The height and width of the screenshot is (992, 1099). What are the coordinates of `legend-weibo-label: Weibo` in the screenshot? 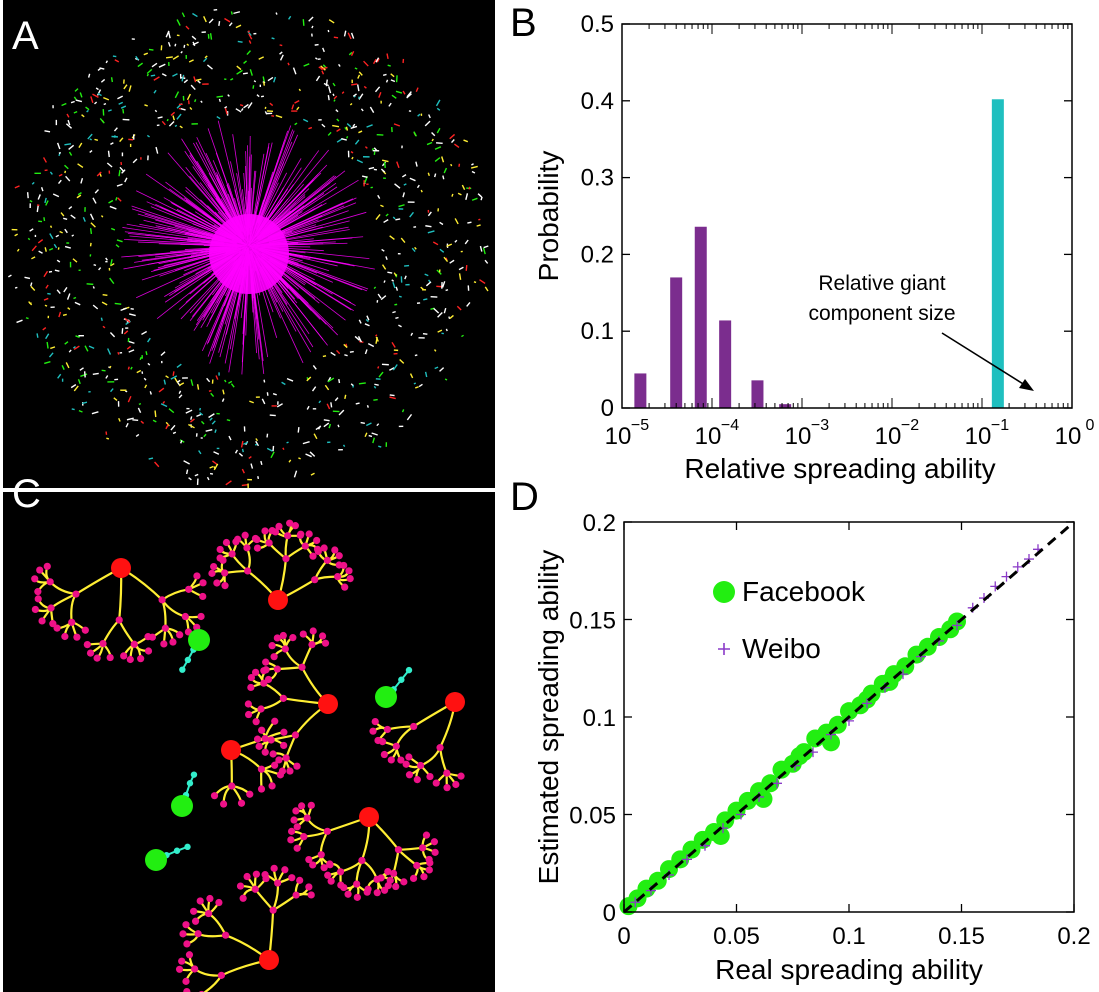 It's located at (781, 648).